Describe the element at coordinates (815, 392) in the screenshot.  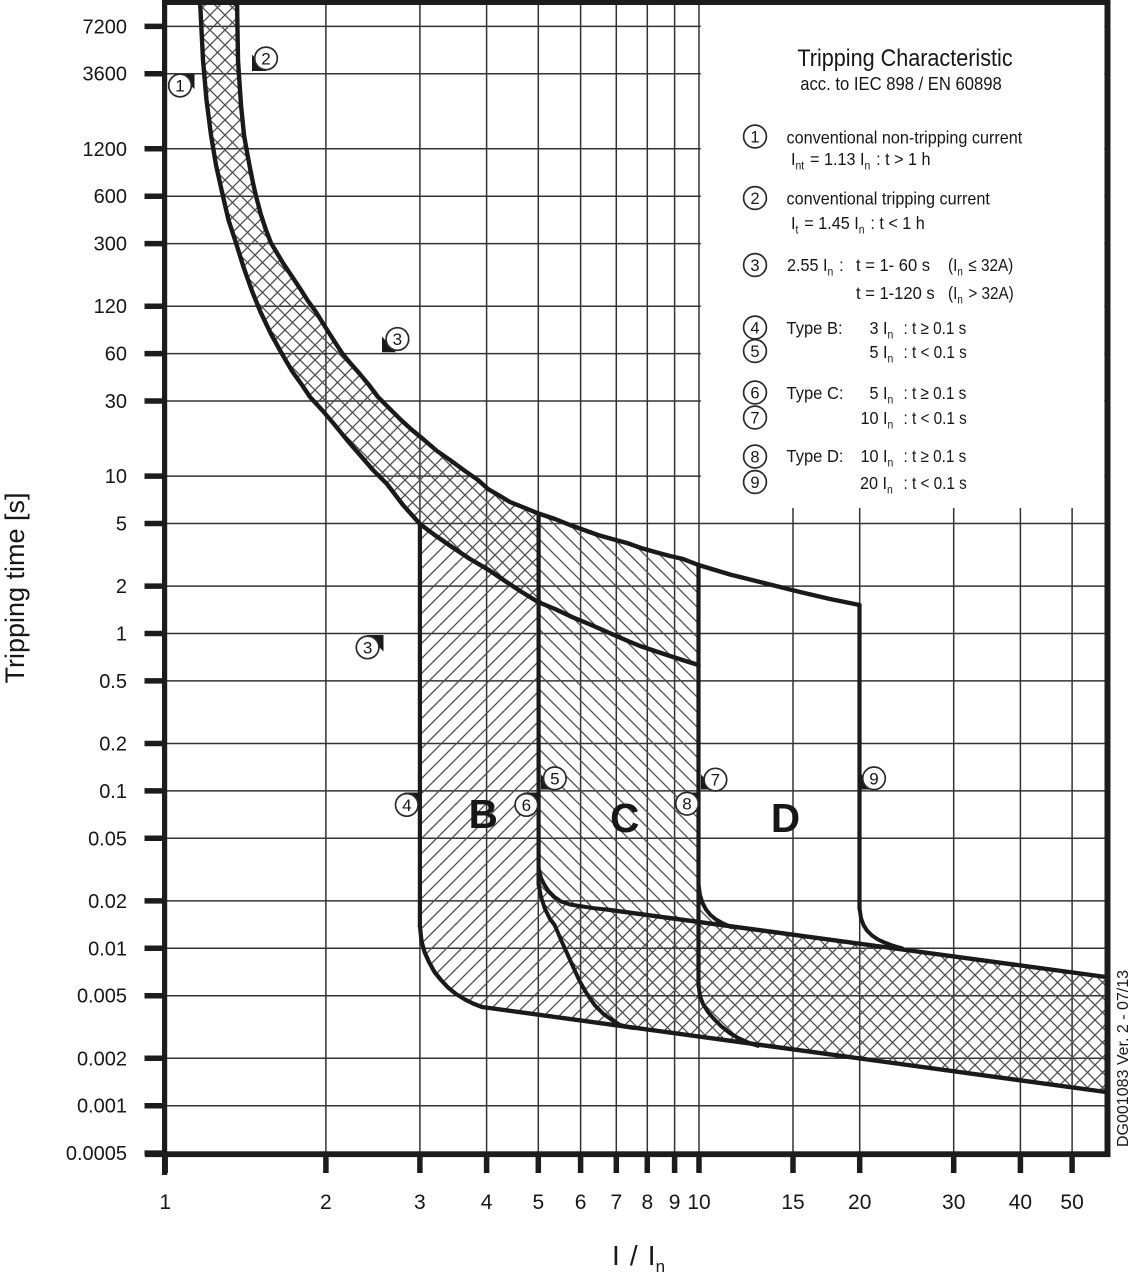
I see `svg-text: Type C:` at that location.